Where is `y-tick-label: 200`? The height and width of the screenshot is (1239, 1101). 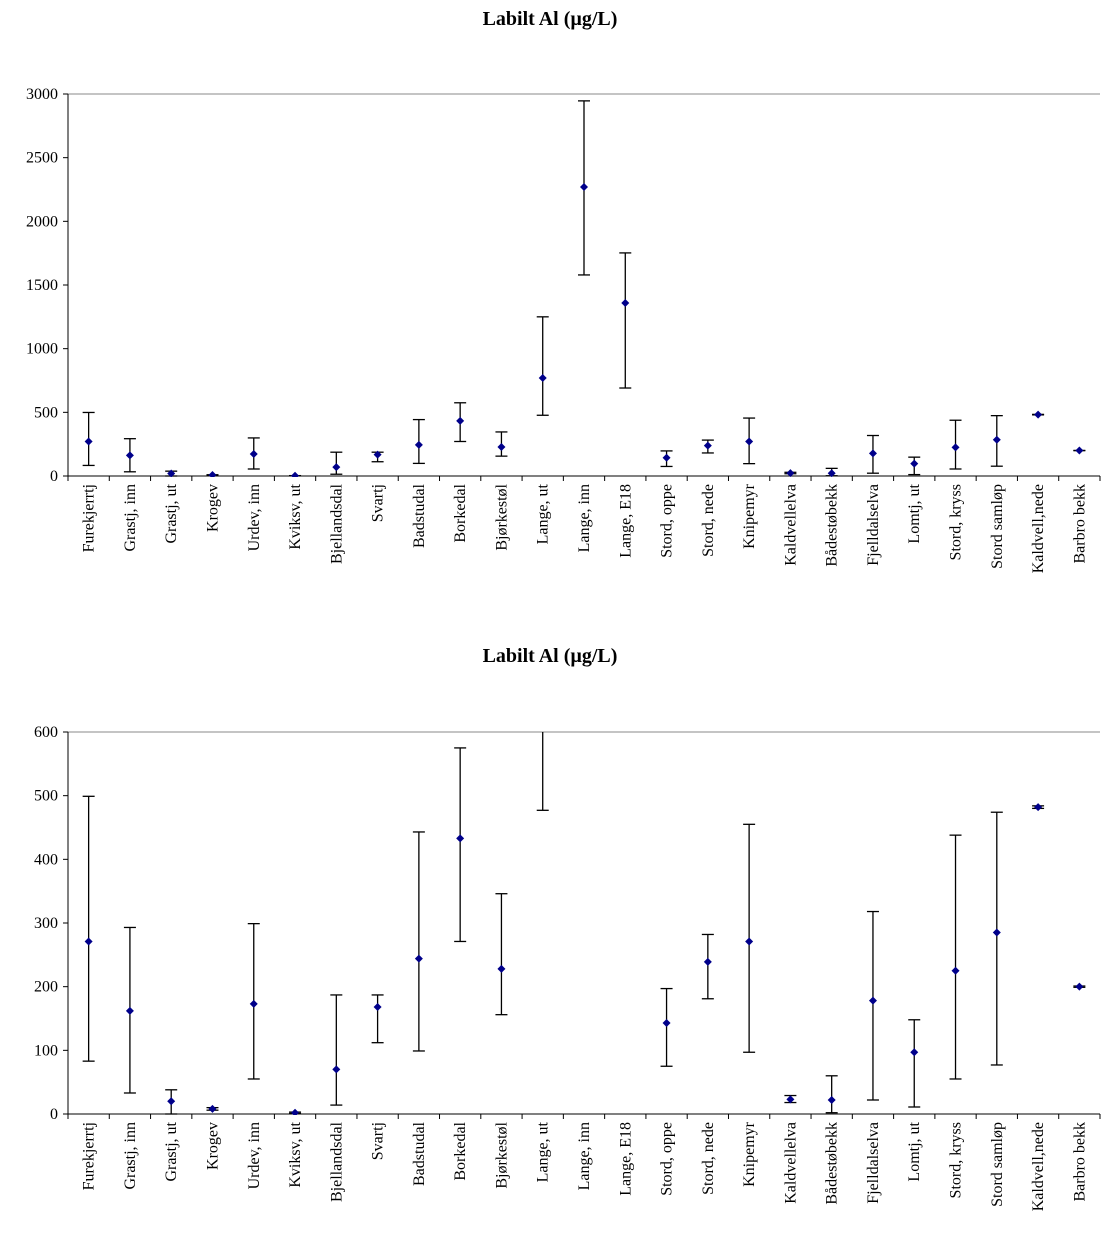 y-tick-label: 200 is located at coordinates (46, 987).